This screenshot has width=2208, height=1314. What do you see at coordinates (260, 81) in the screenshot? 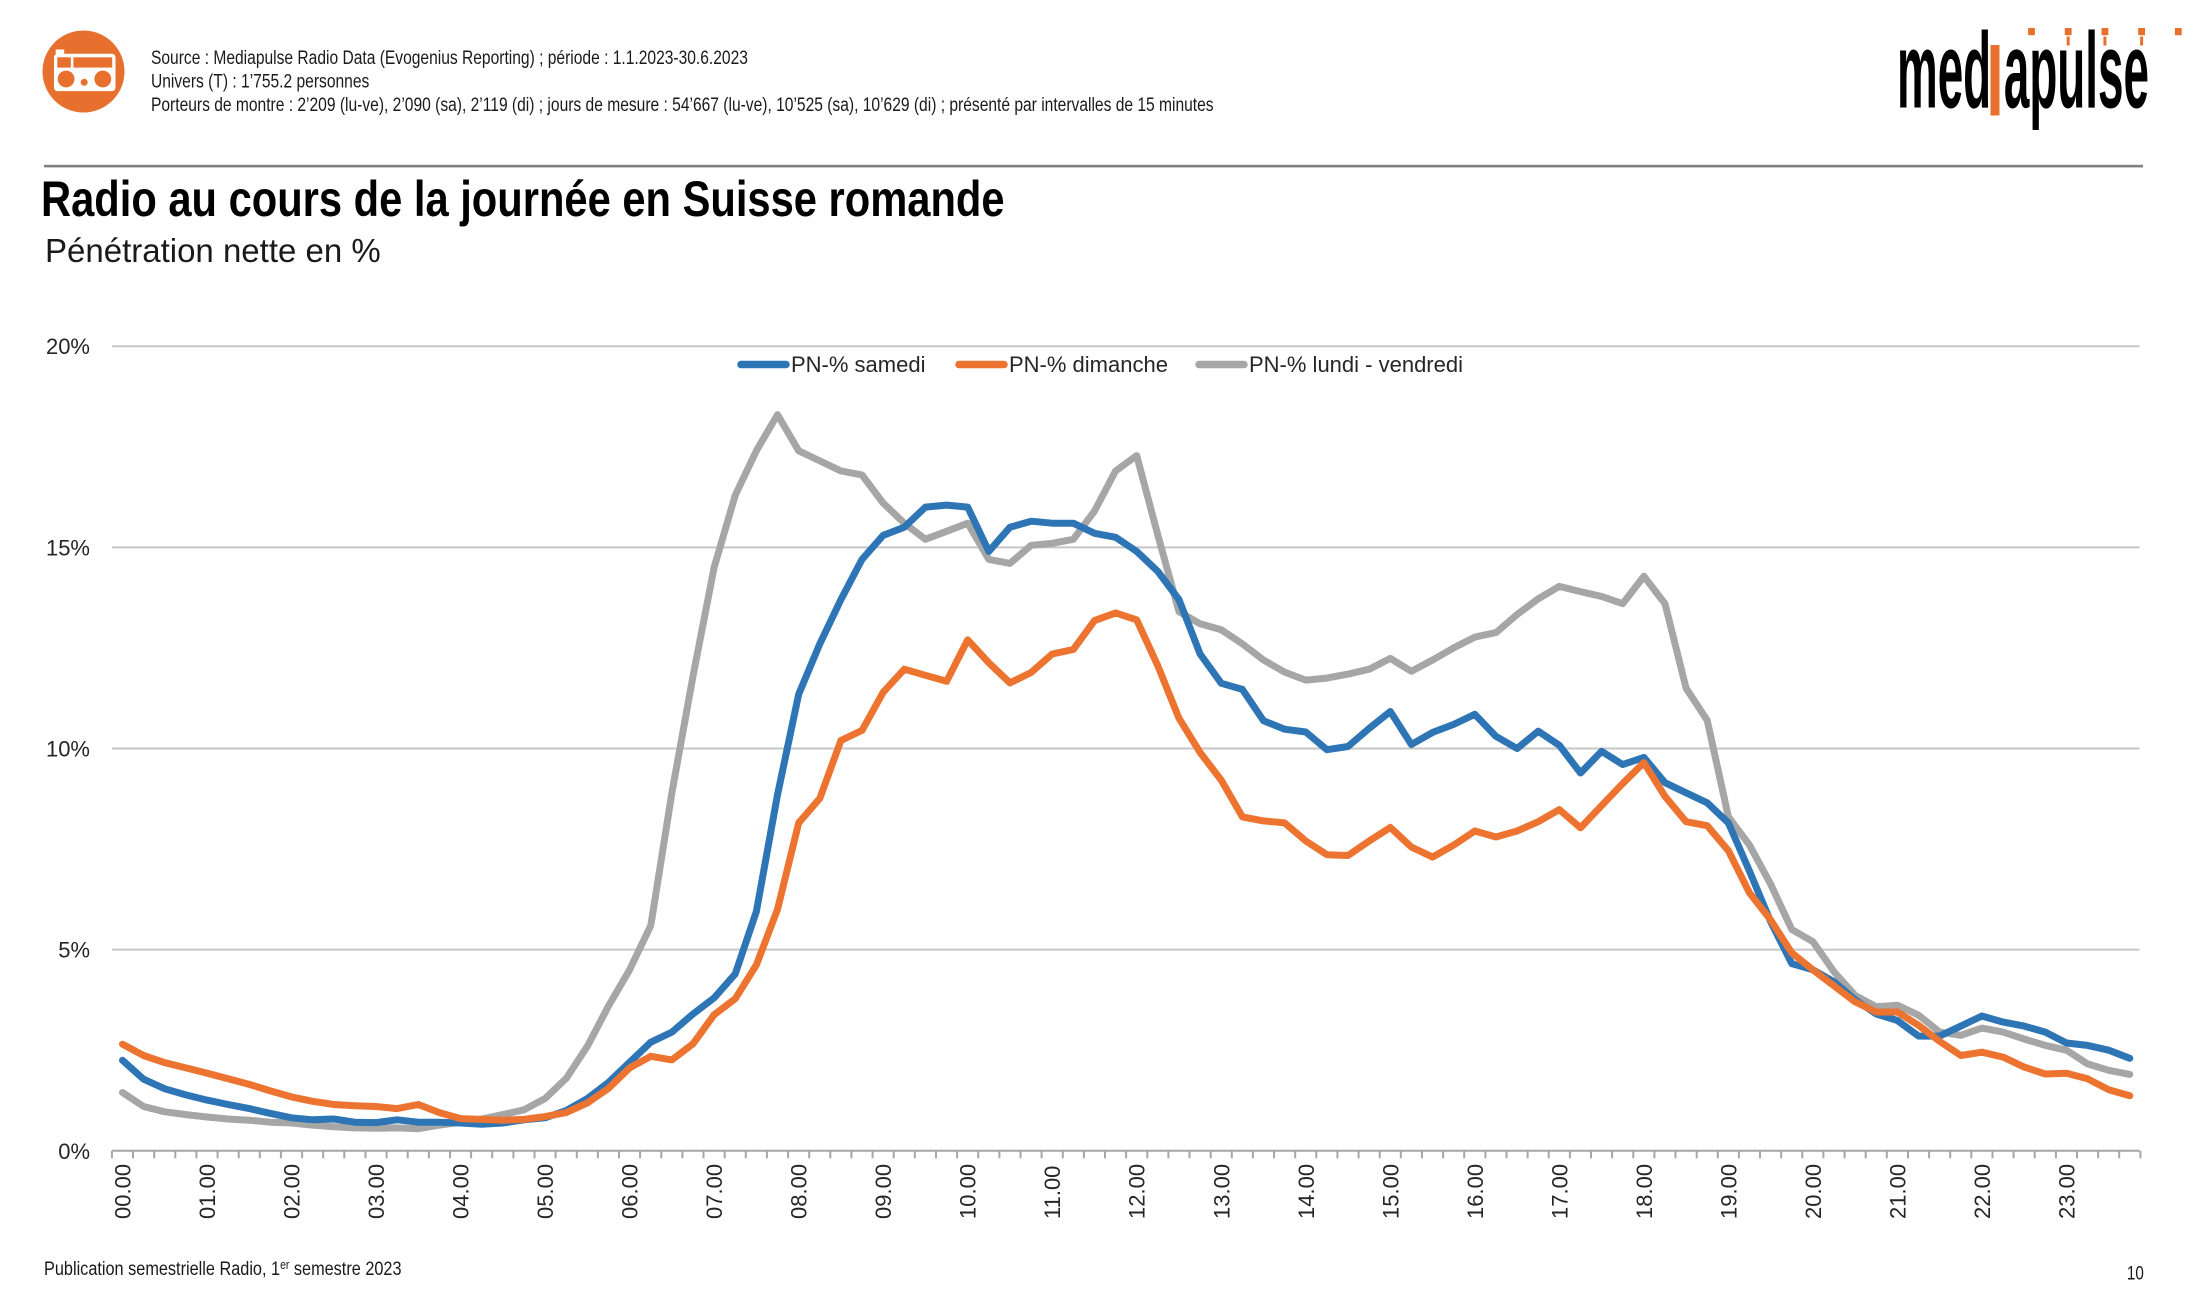
I see `svg-text:Univers (T) : 1’755.2 personne: Univers (T) : 1’755.2 personnes` at bounding box center [260, 81].